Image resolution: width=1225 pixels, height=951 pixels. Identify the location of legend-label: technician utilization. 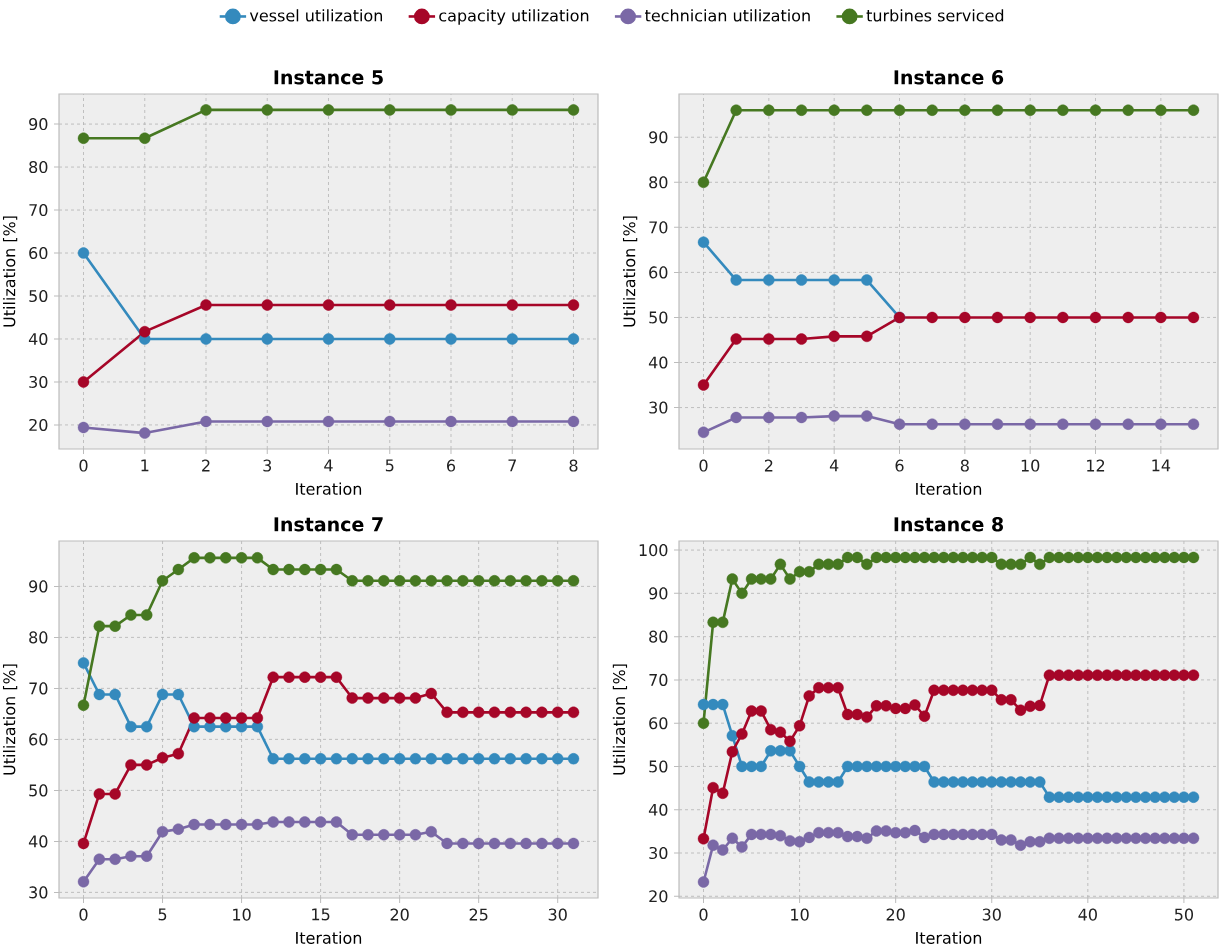
(727, 15).